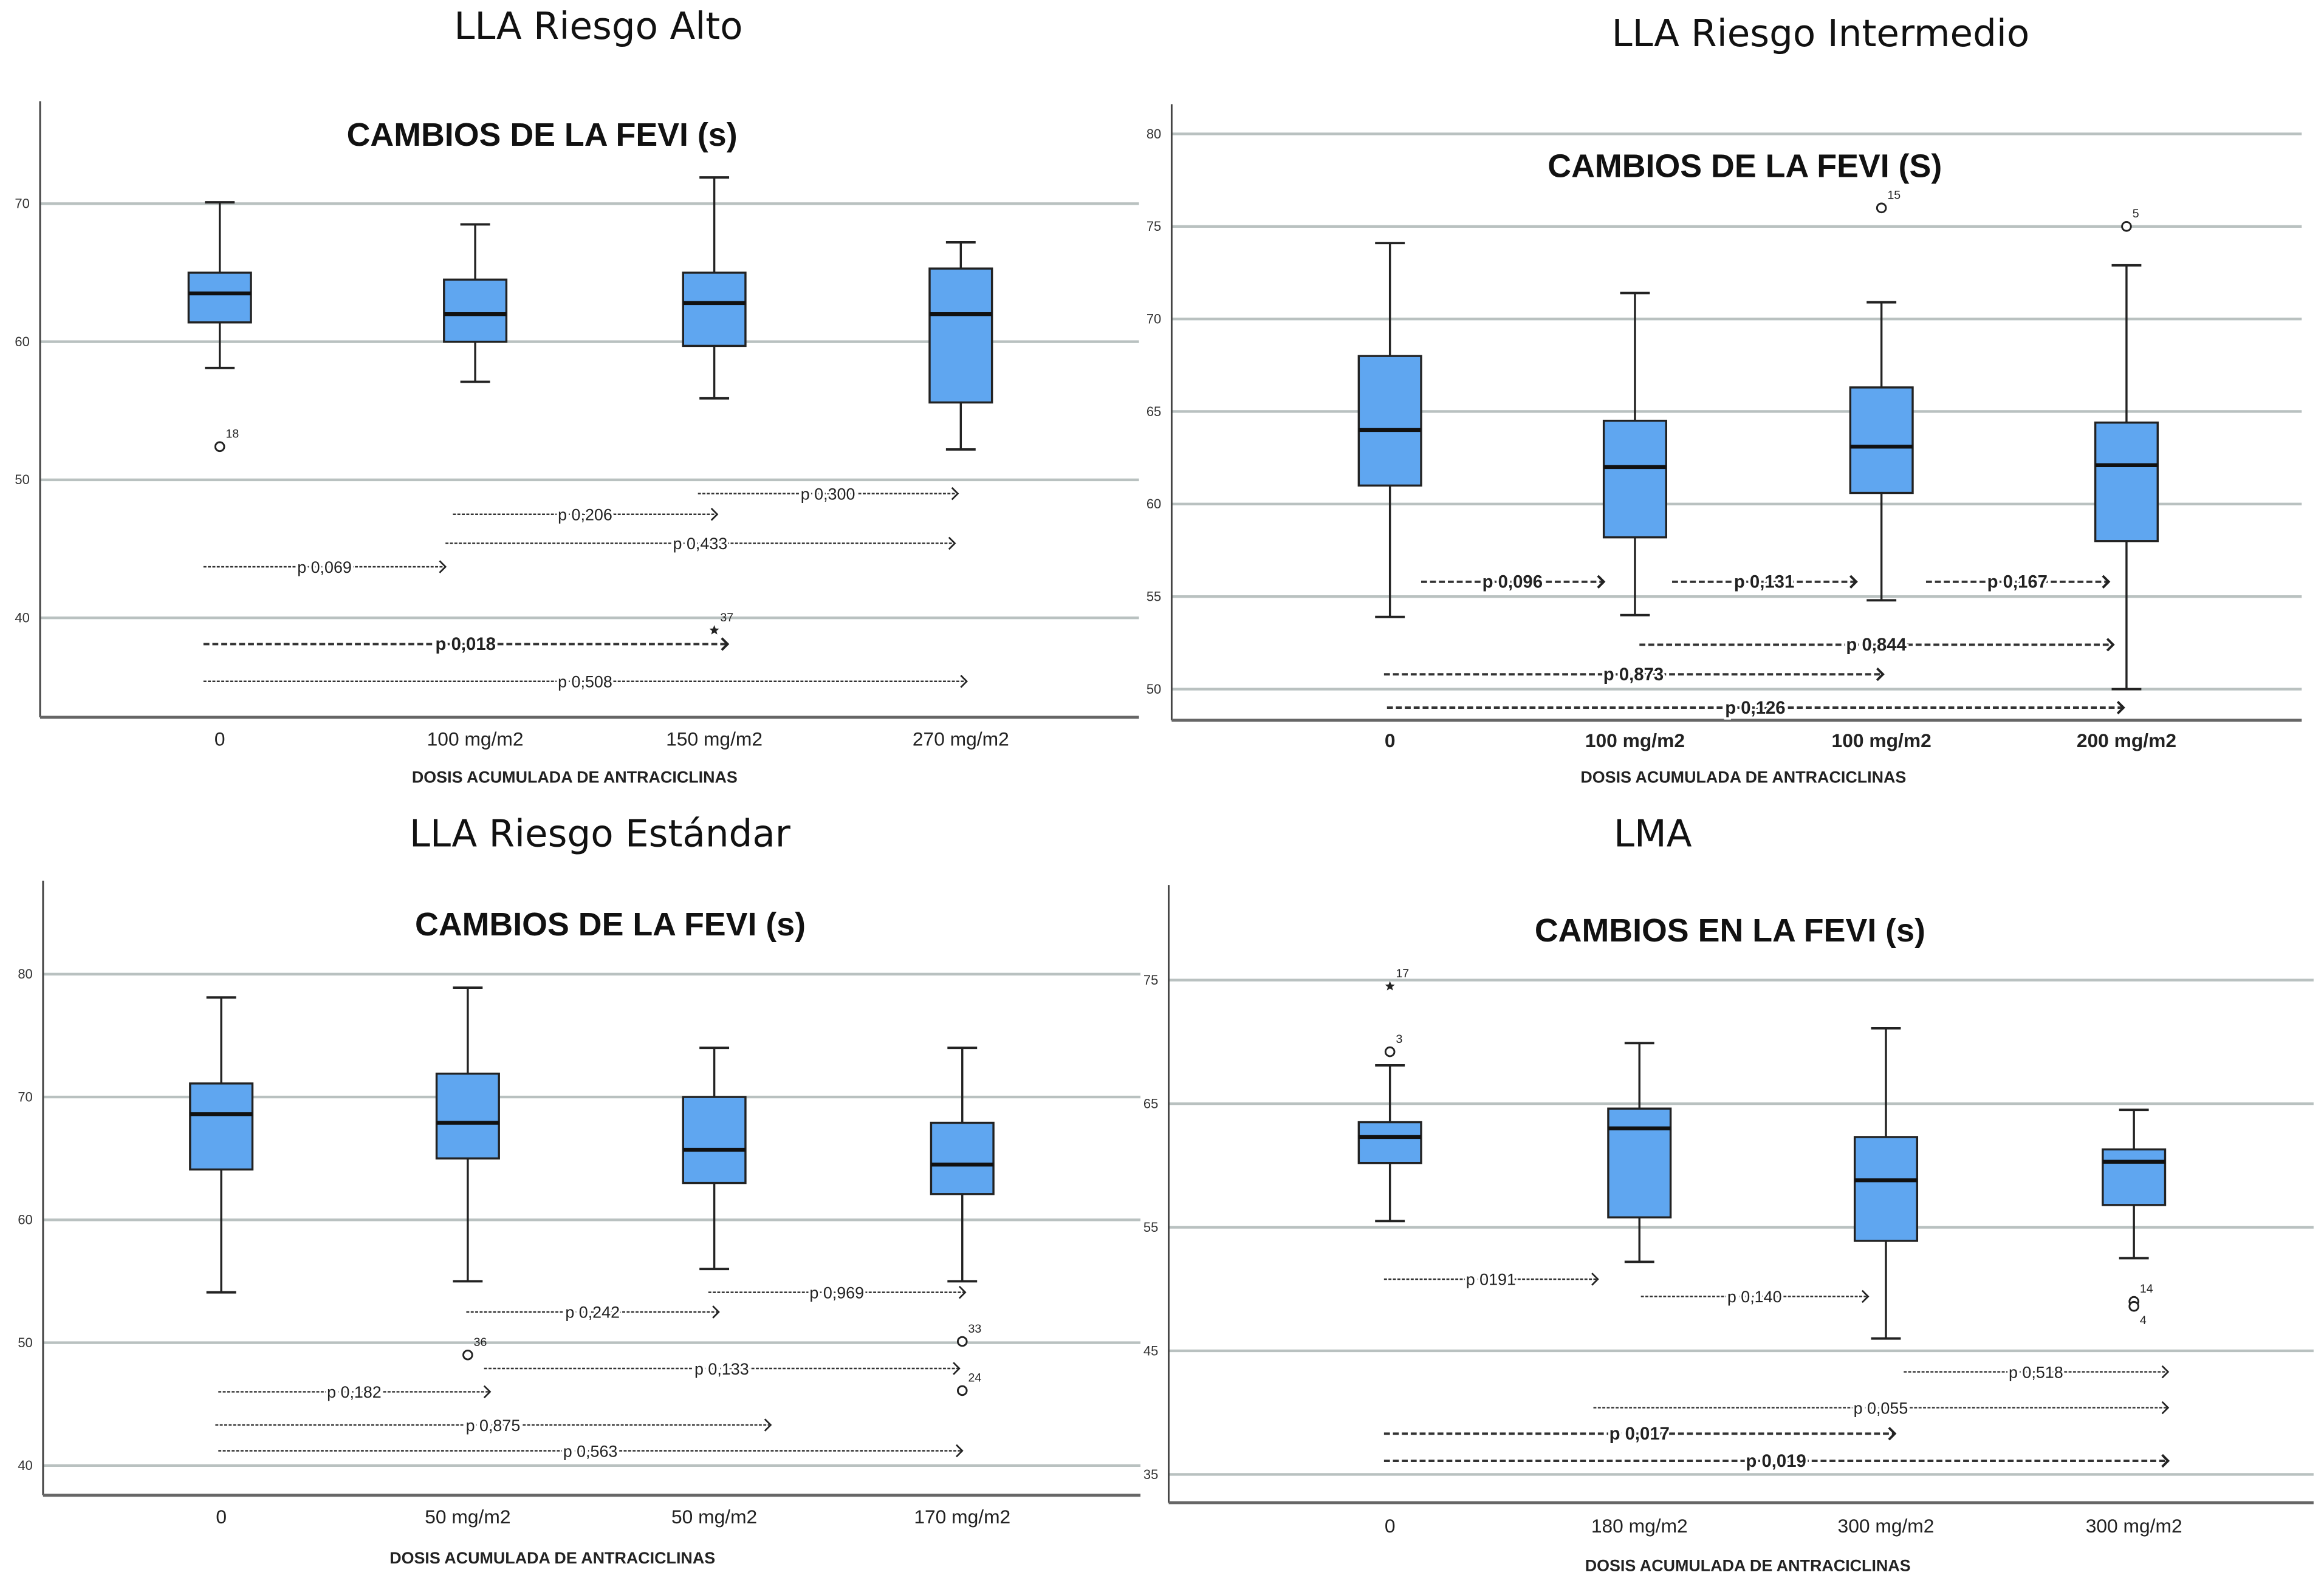  What do you see at coordinates (610, 924) in the screenshot?
I see `chart-title: CAMBIOS DE LA FEVI (s)` at bounding box center [610, 924].